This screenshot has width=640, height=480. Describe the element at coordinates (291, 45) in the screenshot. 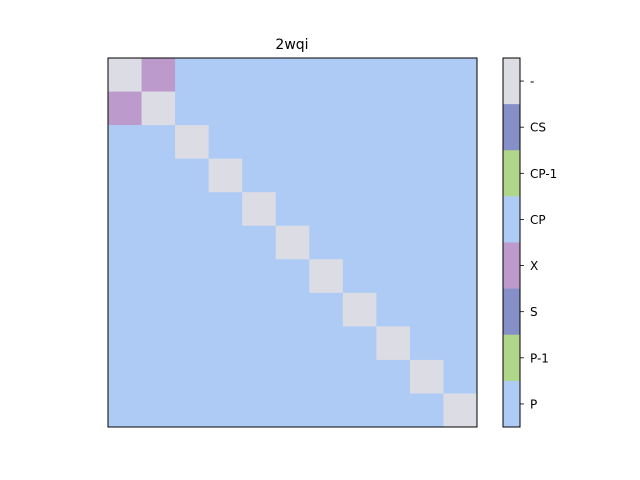

I see `chart-title: 2wqi` at that location.